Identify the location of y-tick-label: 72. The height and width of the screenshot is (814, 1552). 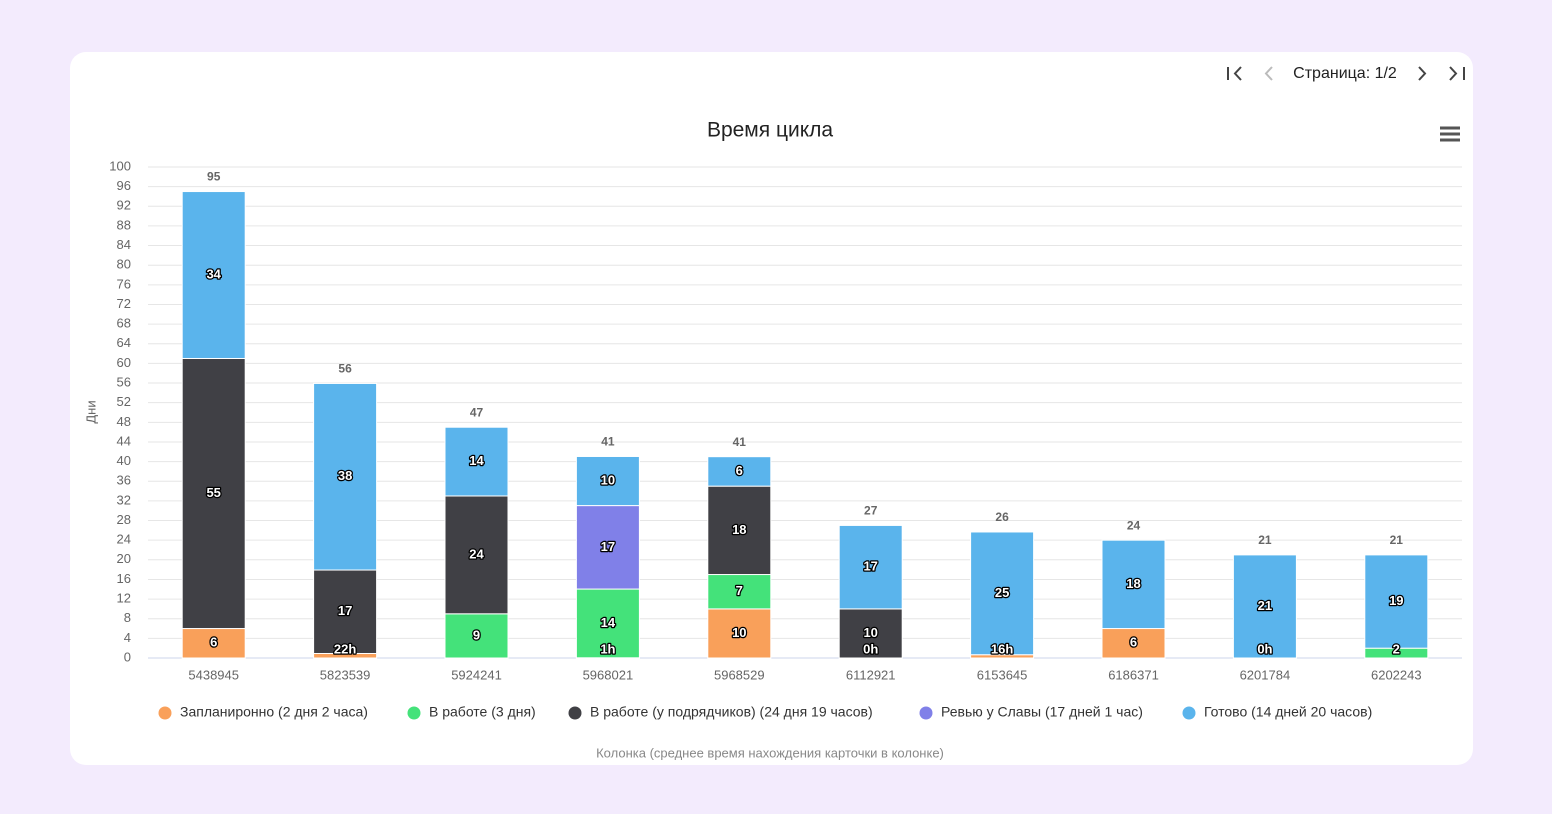
(124, 303).